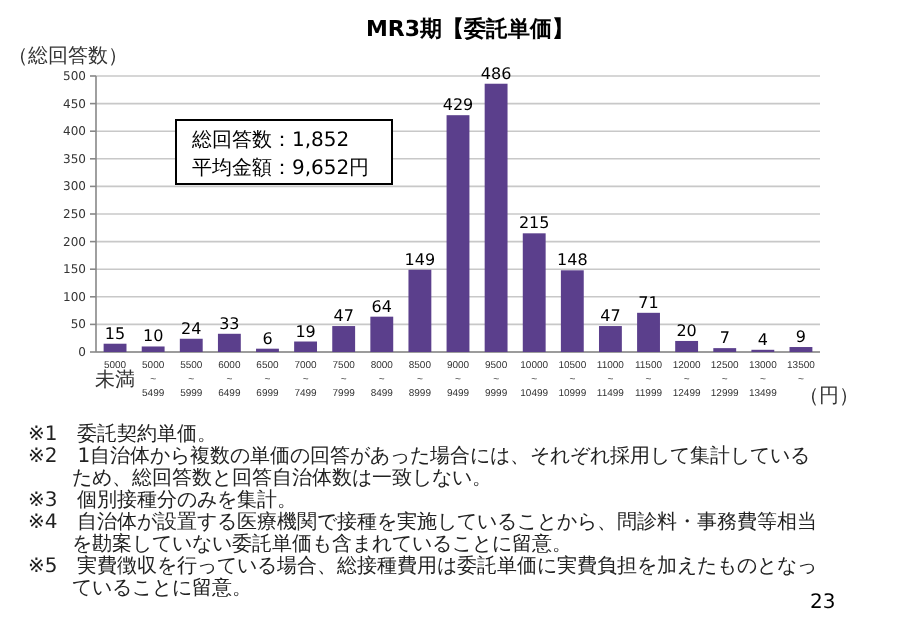  Describe the element at coordinates (124, 435) in the screenshot. I see `text: ※1 委託契約単価。` at that location.